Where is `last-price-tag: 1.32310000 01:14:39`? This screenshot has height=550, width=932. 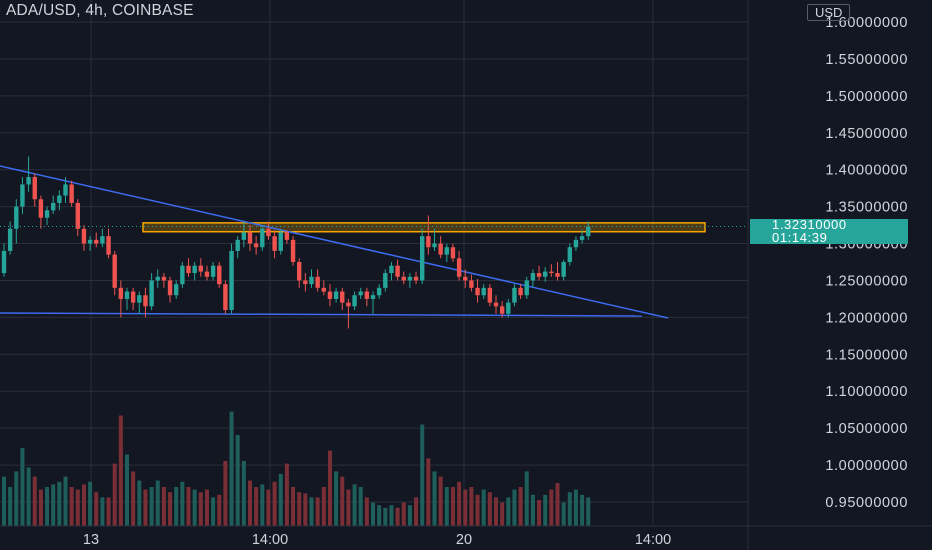
last-price-tag: 1.32310000 01:14:39 is located at coordinates (829, 230).